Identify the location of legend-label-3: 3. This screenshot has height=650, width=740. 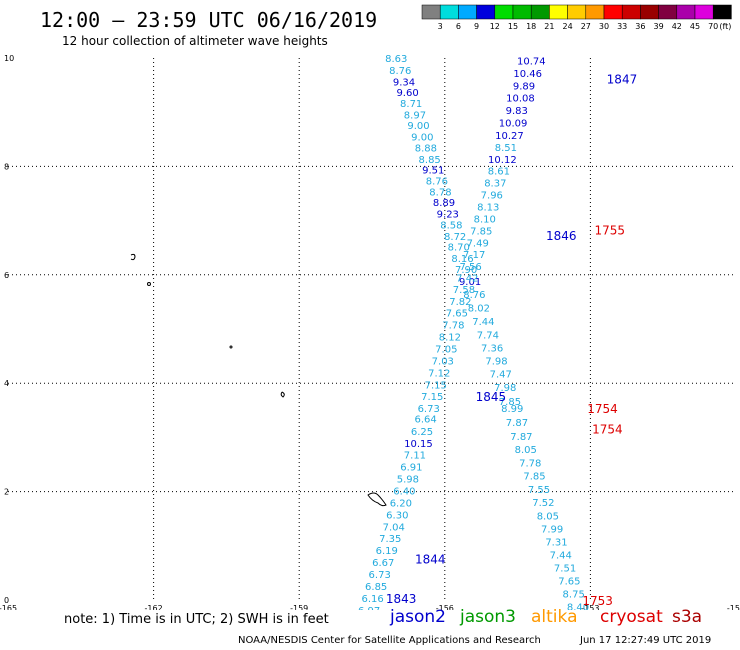
(440, 26).